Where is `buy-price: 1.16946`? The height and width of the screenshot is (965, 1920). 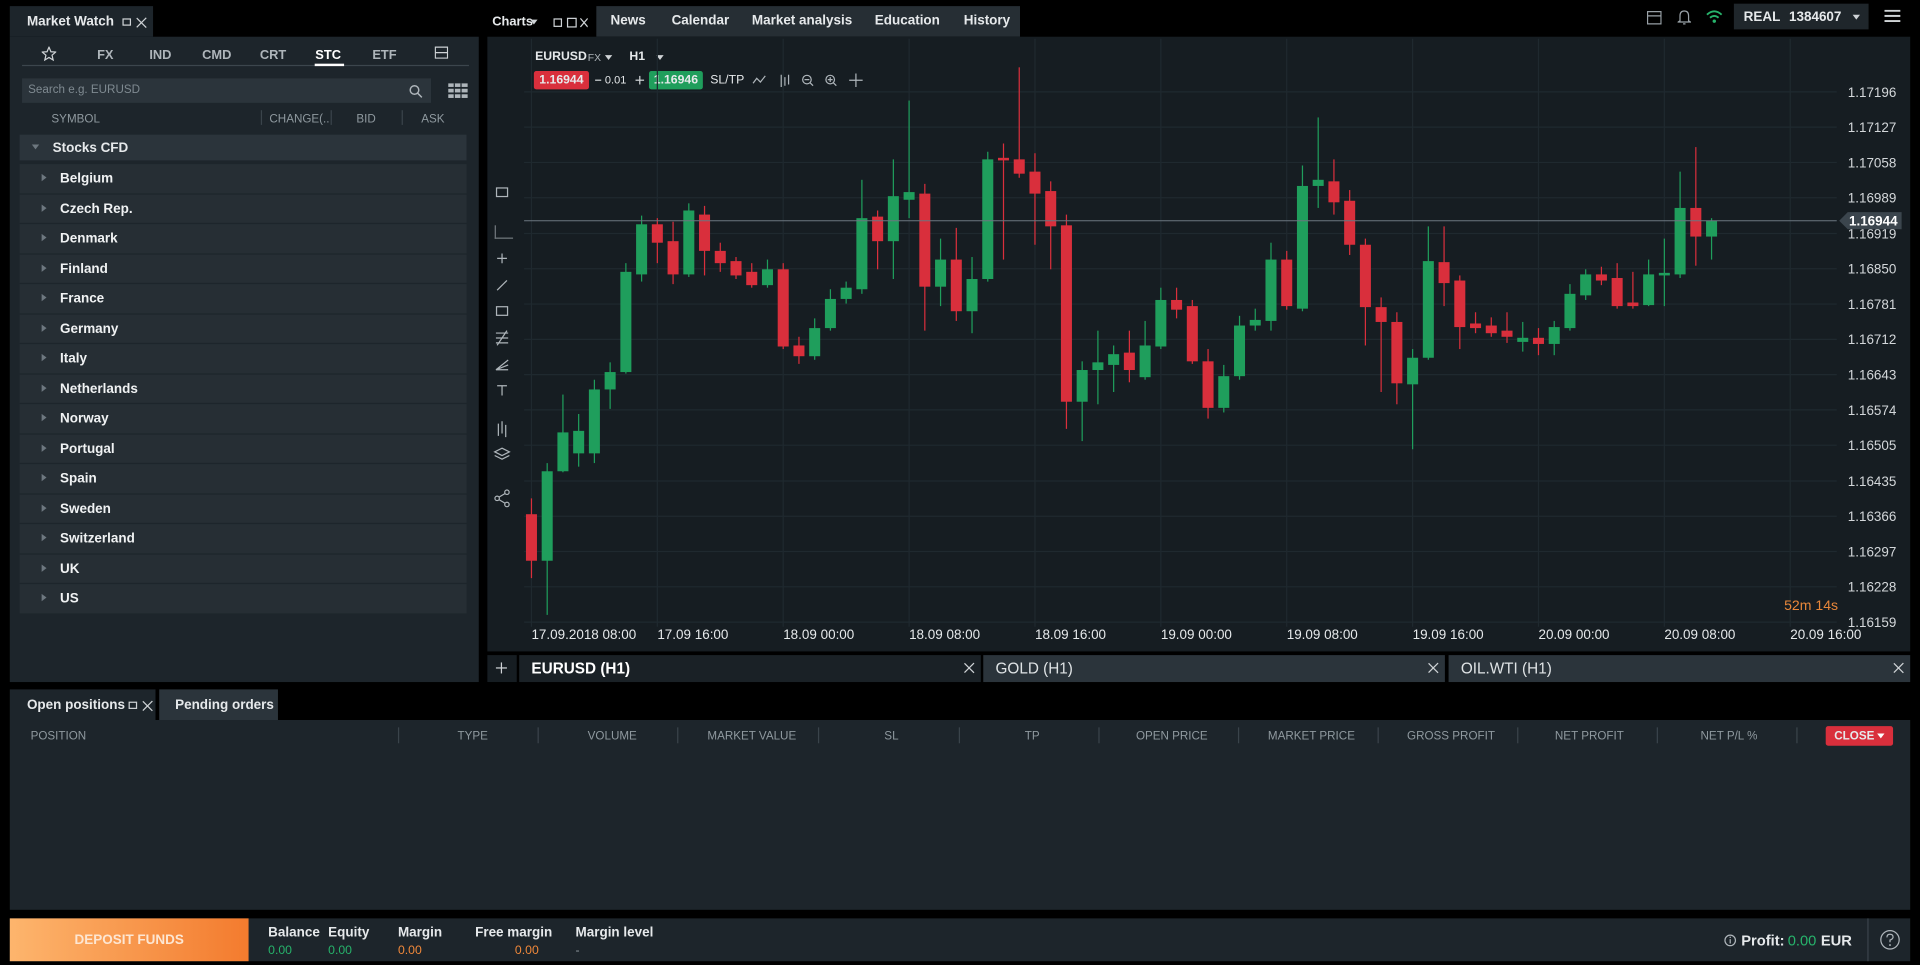
buy-price: 1.16946 is located at coordinates (675, 80).